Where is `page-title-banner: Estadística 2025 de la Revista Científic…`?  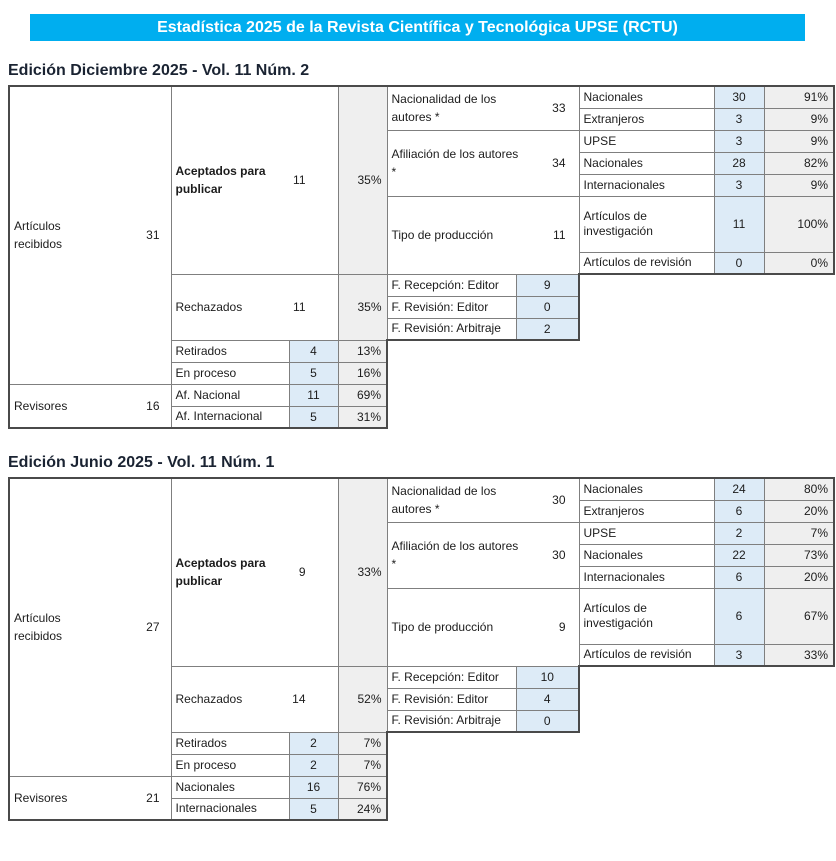 page-title-banner: Estadística 2025 de la Revista Científic… is located at coordinates (417, 27).